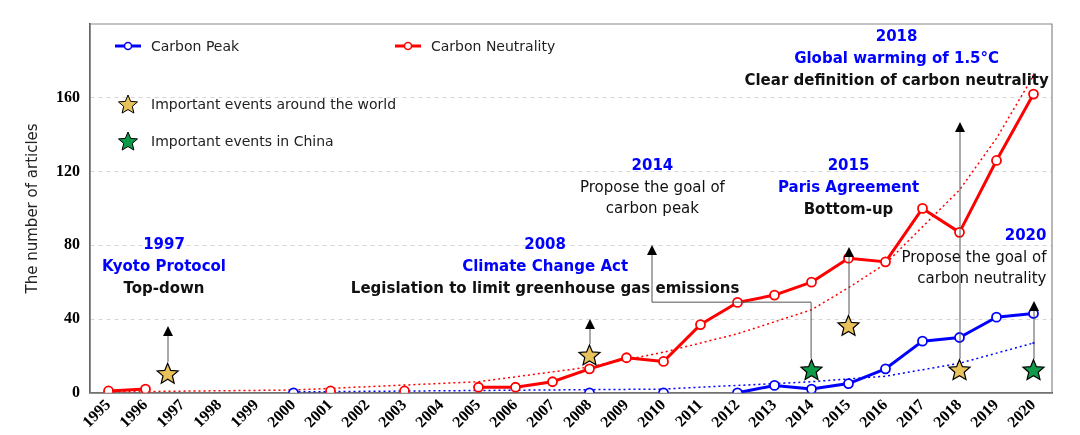 This screenshot has width=1080, height=435. What do you see at coordinates (72, 318) in the screenshot?
I see `y-tick-label: 40` at bounding box center [72, 318].